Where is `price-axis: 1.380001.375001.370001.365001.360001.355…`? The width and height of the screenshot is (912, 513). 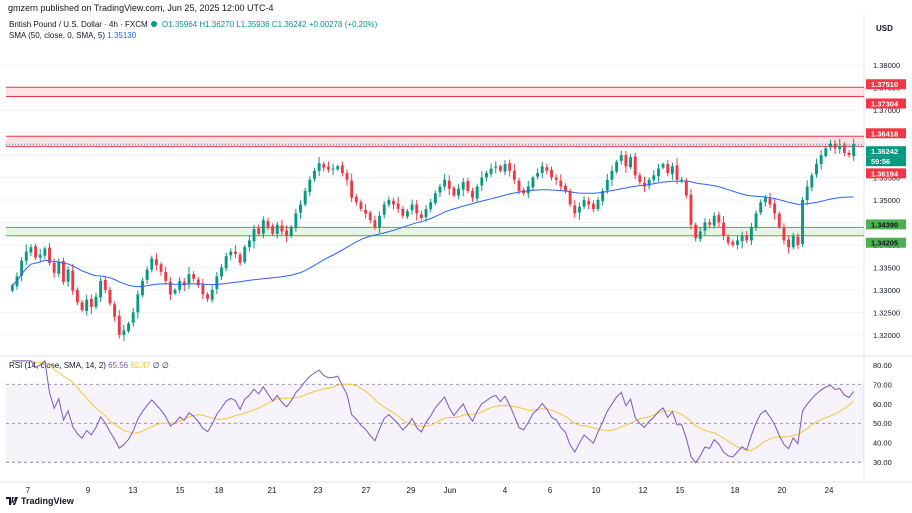
price-axis: 1.380001.375001.370001.365001.360001.355… is located at coordinates (886, 264).